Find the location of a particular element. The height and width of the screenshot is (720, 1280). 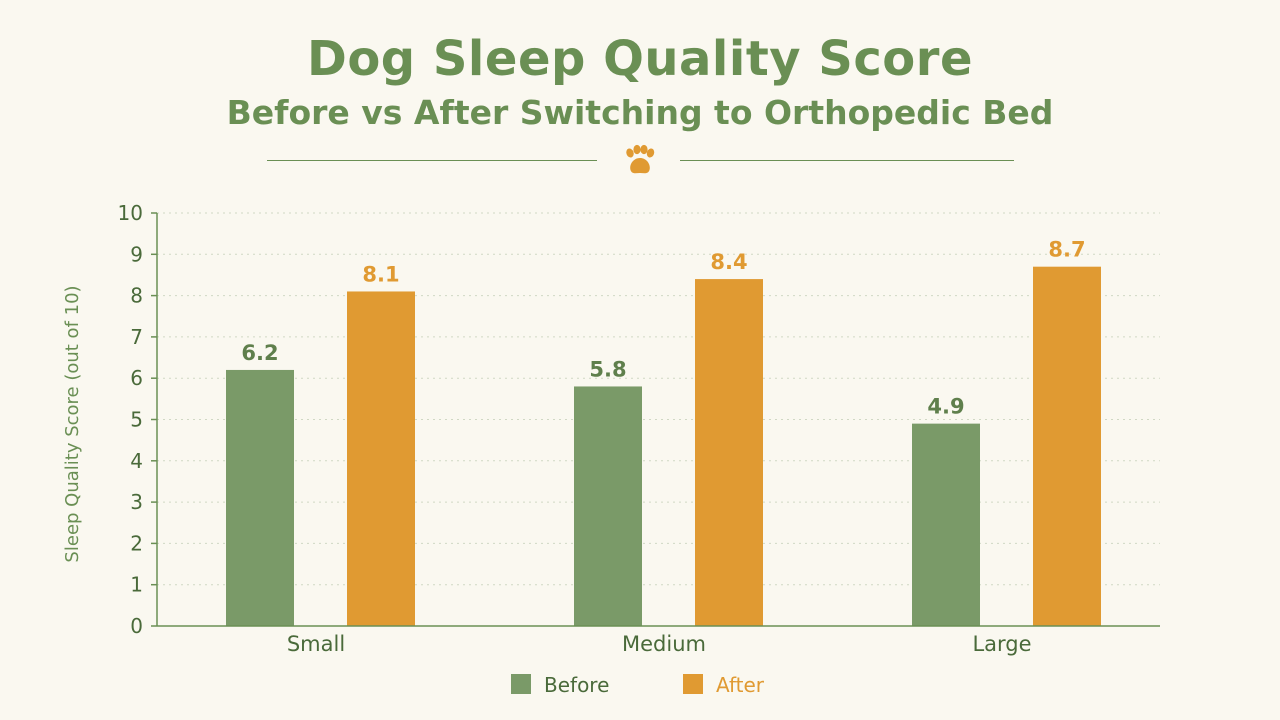

y-axis-label: Sleep Quality Score (out of 10) is located at coordinates (72, 423).